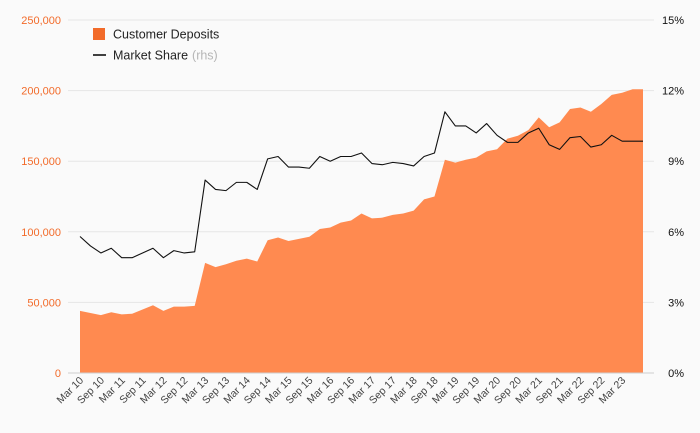 This screenshot has height=433, width=700. I want to click on left-tick-label: 200,000, so click(41, 92).